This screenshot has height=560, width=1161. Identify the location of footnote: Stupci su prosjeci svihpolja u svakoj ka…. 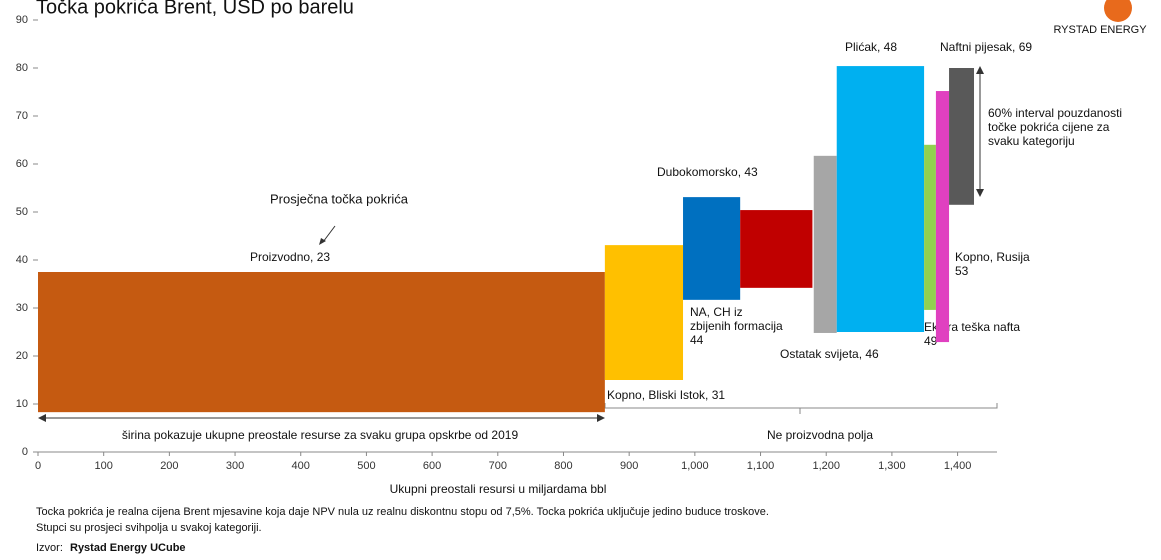
(149, 528).